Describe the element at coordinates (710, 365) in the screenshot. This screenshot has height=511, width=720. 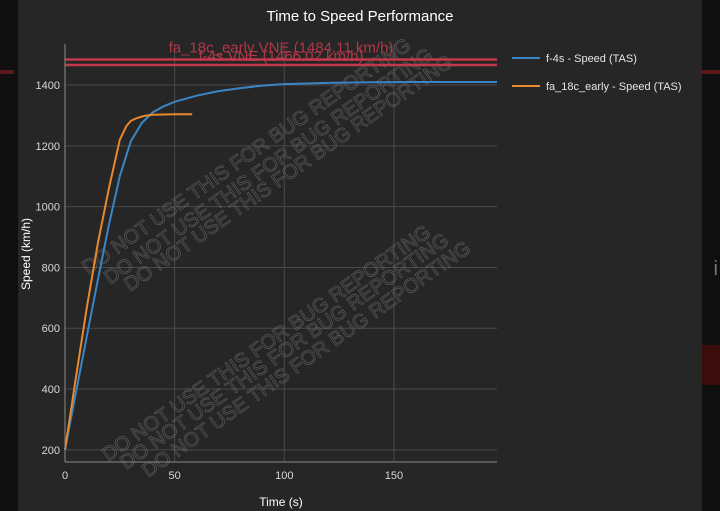
I see `background-window-fragment` at that location.